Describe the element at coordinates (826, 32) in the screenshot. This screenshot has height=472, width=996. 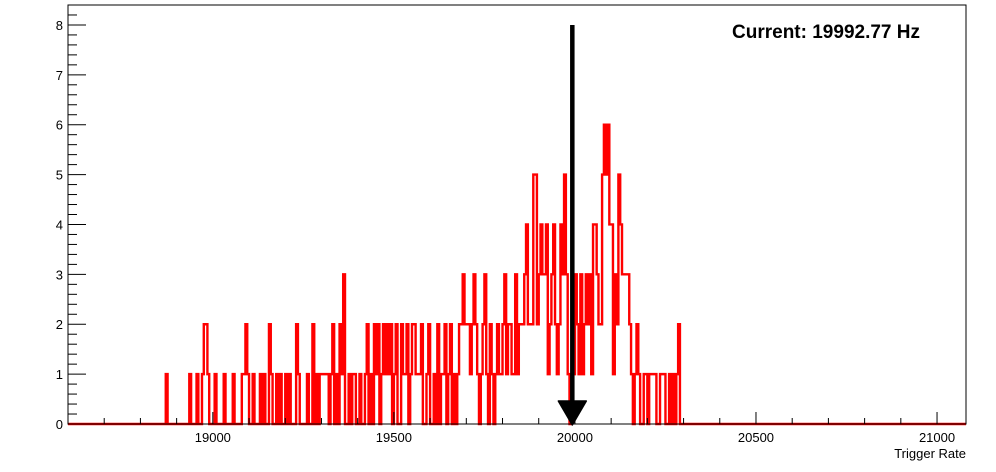
I see `current-rate-label: Current: 19992.77 Hz` at that location.